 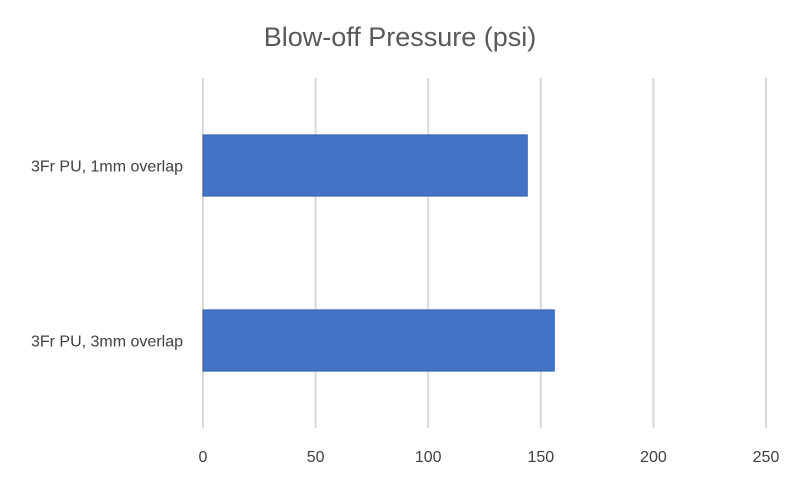 I want to click on x-tick-label: 50, so click(x=316, y=457).